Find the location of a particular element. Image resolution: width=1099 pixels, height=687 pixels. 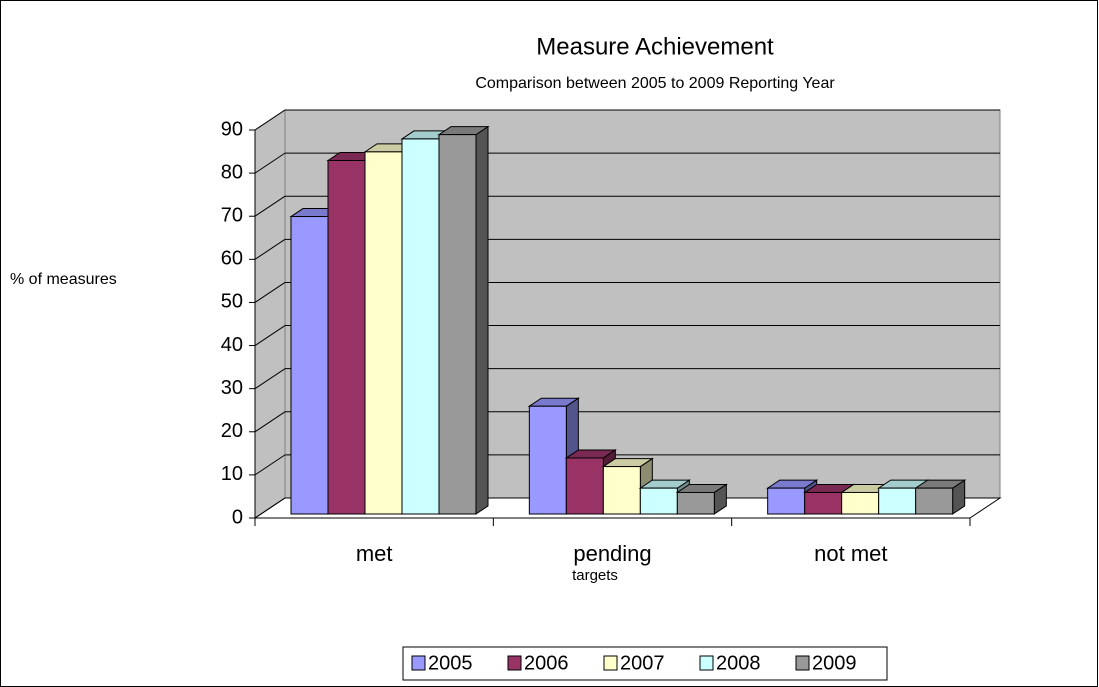

annotation: targets is located at coordinates (595, 575).